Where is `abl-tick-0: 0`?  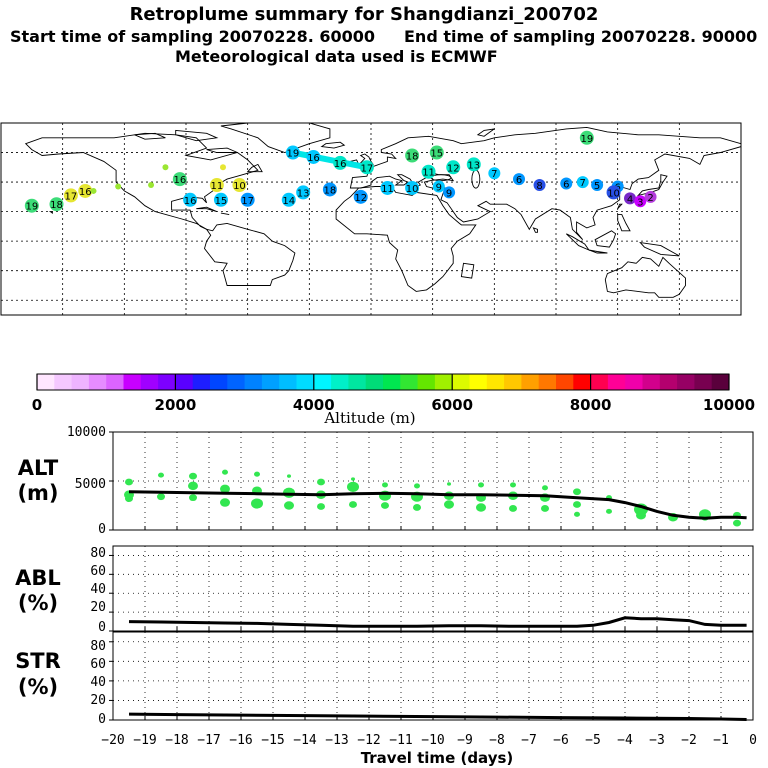
abl-tick-0: 0 is located at coordinates (102, 627).